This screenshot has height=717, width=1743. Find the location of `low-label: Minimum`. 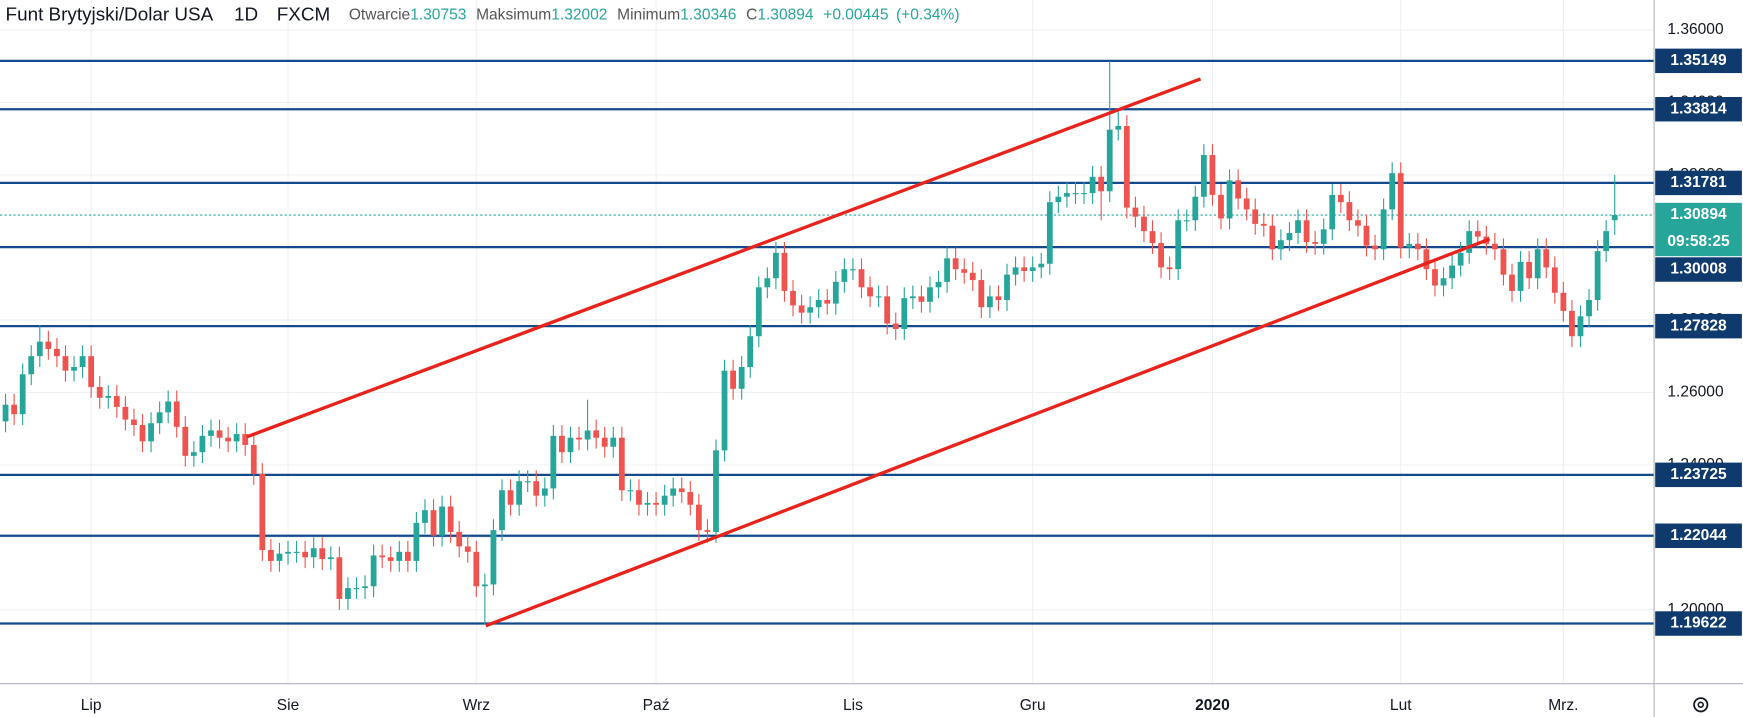

low-label: Minimum is located at coordinates (648, 15).